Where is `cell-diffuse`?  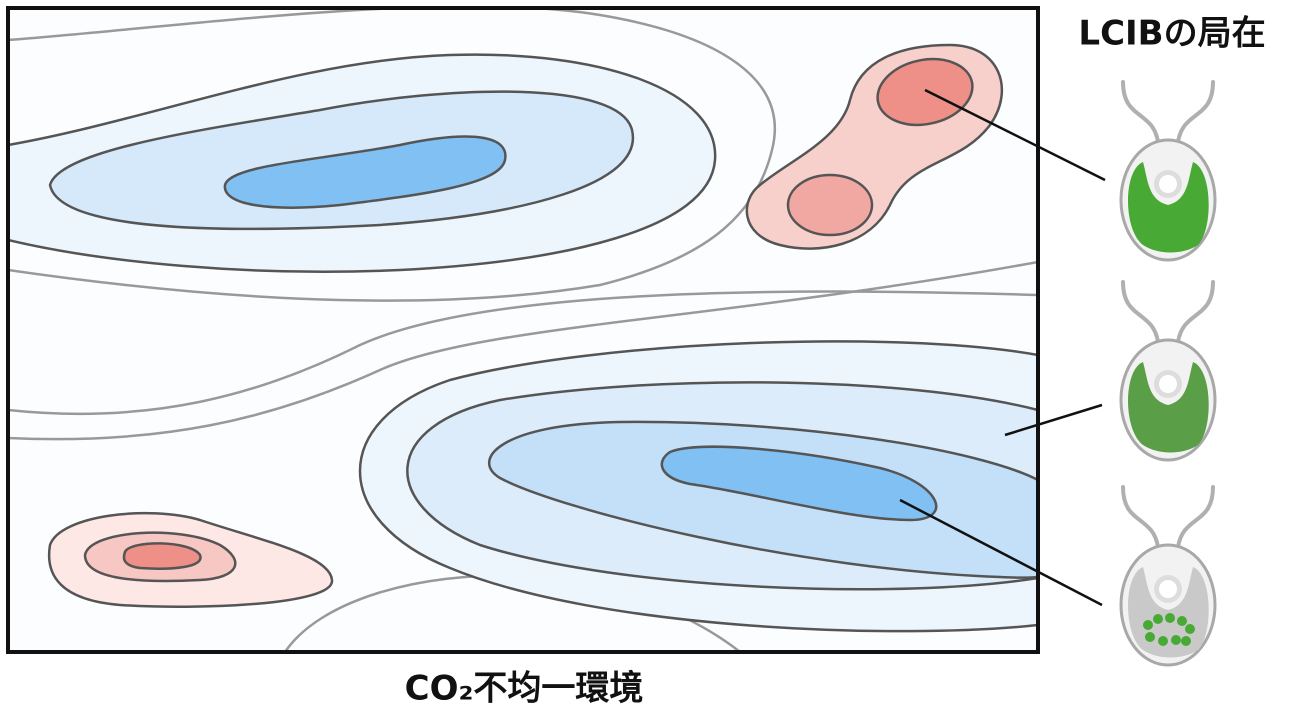
cell-diffuse is located at coordinates (1168, 371).